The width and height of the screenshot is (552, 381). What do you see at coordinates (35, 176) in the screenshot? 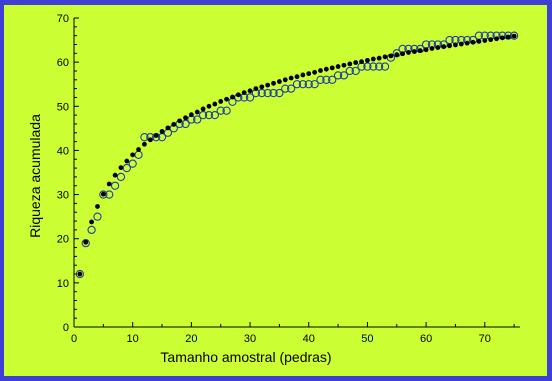
I see `y-axis-title: Riqueza acumulada` at bounding box center [35, 176].